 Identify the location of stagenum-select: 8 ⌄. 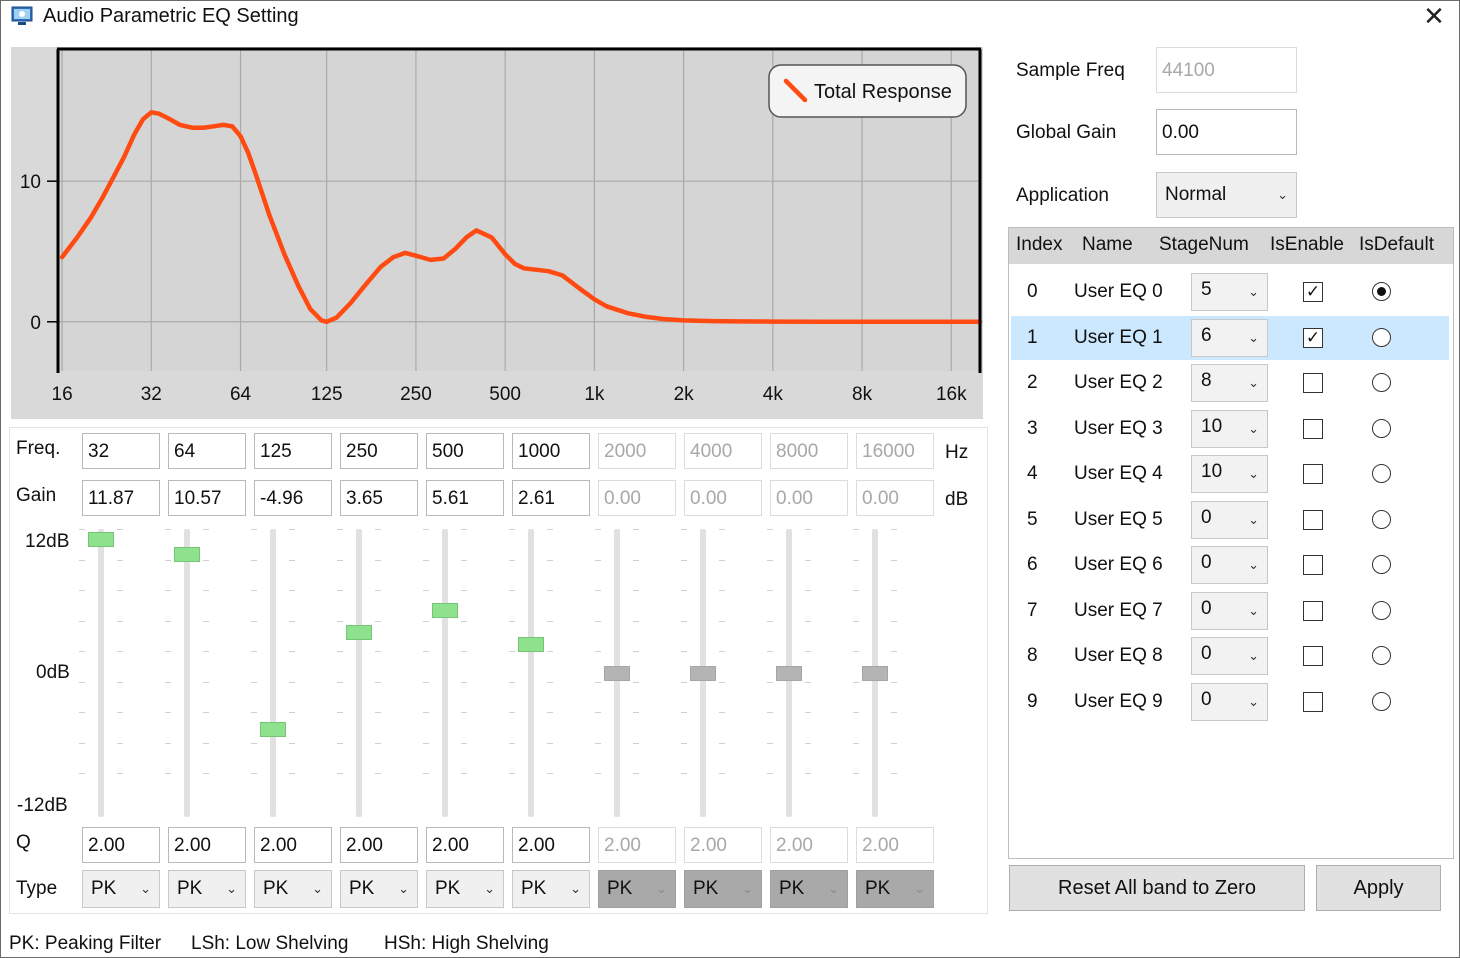
(1229, 383).